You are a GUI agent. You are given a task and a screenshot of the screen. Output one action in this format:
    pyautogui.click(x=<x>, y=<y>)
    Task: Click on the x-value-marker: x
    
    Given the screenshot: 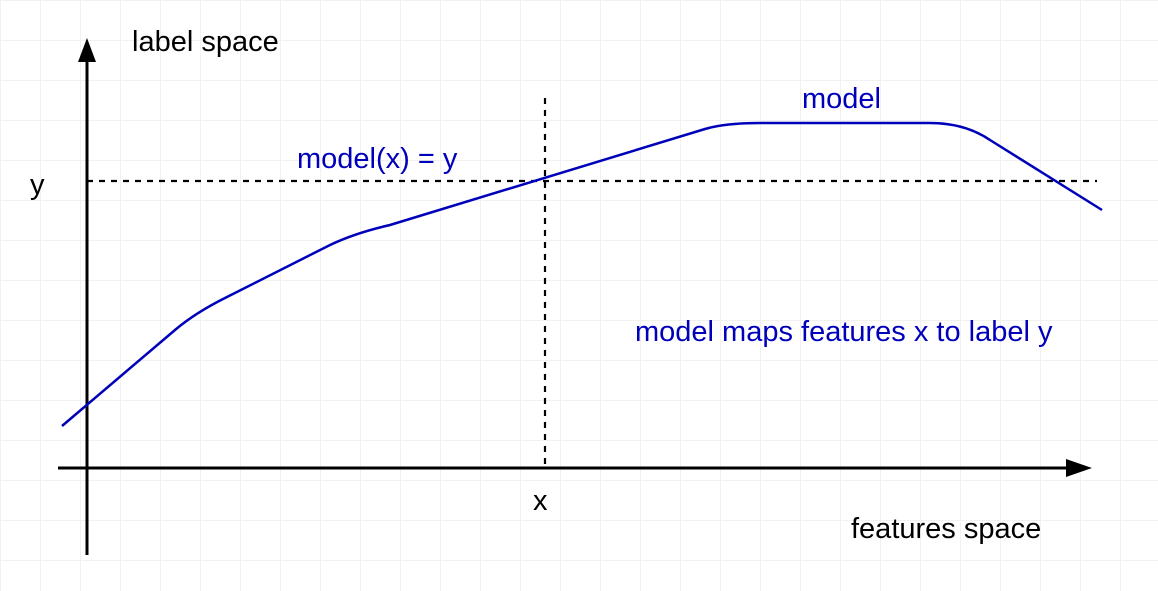 What is the action you would take?
    pyautogui.click(x=540, y=501)
    